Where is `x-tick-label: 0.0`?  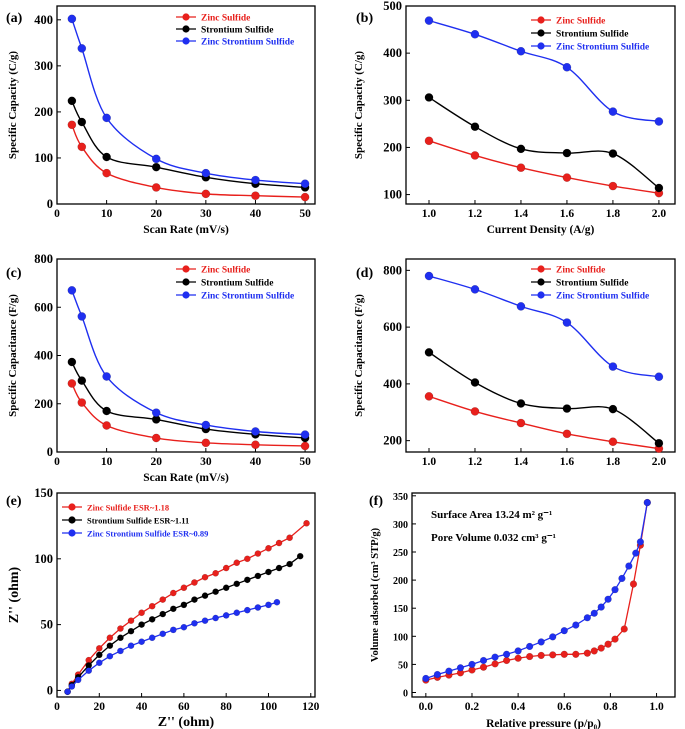 x-tick-label: 0.0 is located at coordinates (426, 707).